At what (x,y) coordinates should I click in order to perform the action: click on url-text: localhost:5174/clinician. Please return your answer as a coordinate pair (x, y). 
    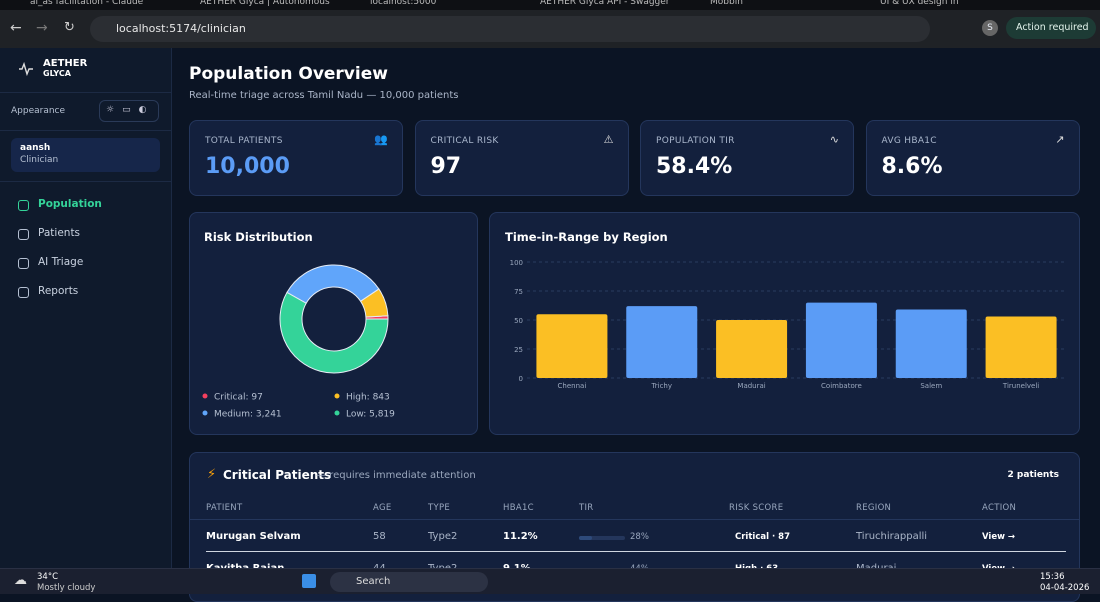
    Looking at the image, I should click on (181, 28).